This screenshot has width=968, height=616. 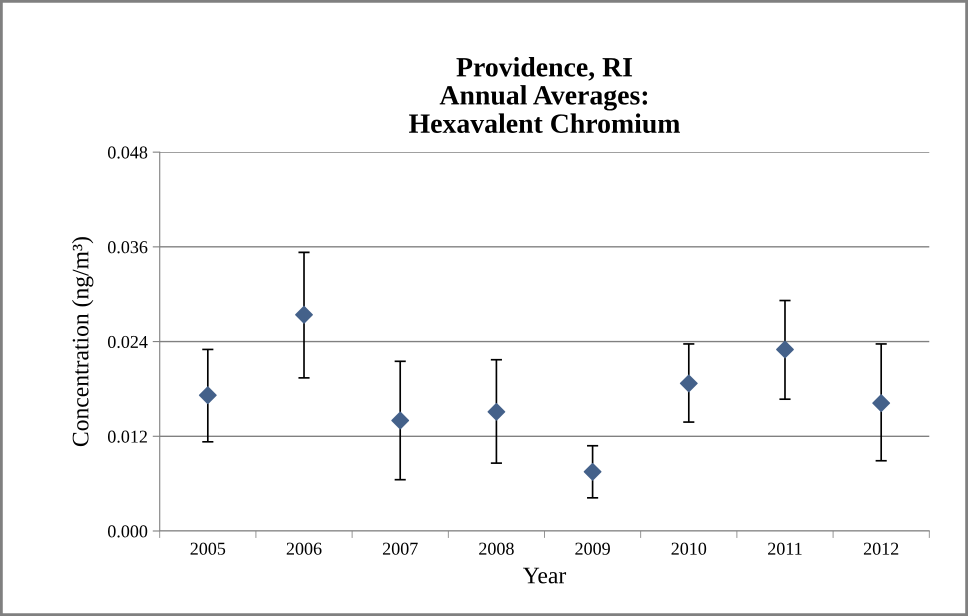 I want to click on x-tick-label: 2011, so click(x=785, y=548).